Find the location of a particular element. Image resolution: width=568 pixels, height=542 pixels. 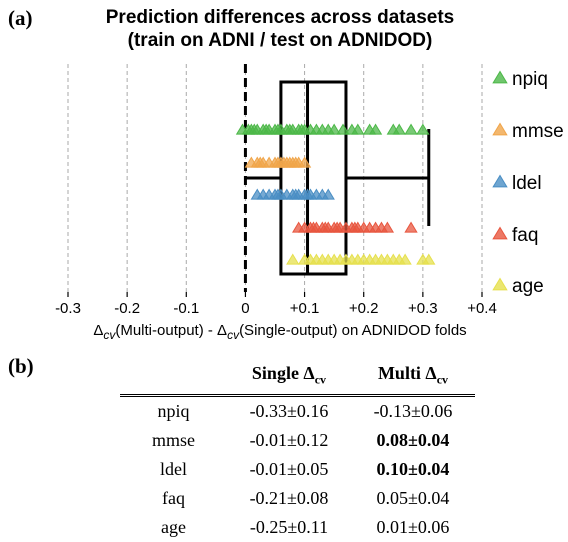

legend-label-ldel: ldel is located at coordinates (527, 183).